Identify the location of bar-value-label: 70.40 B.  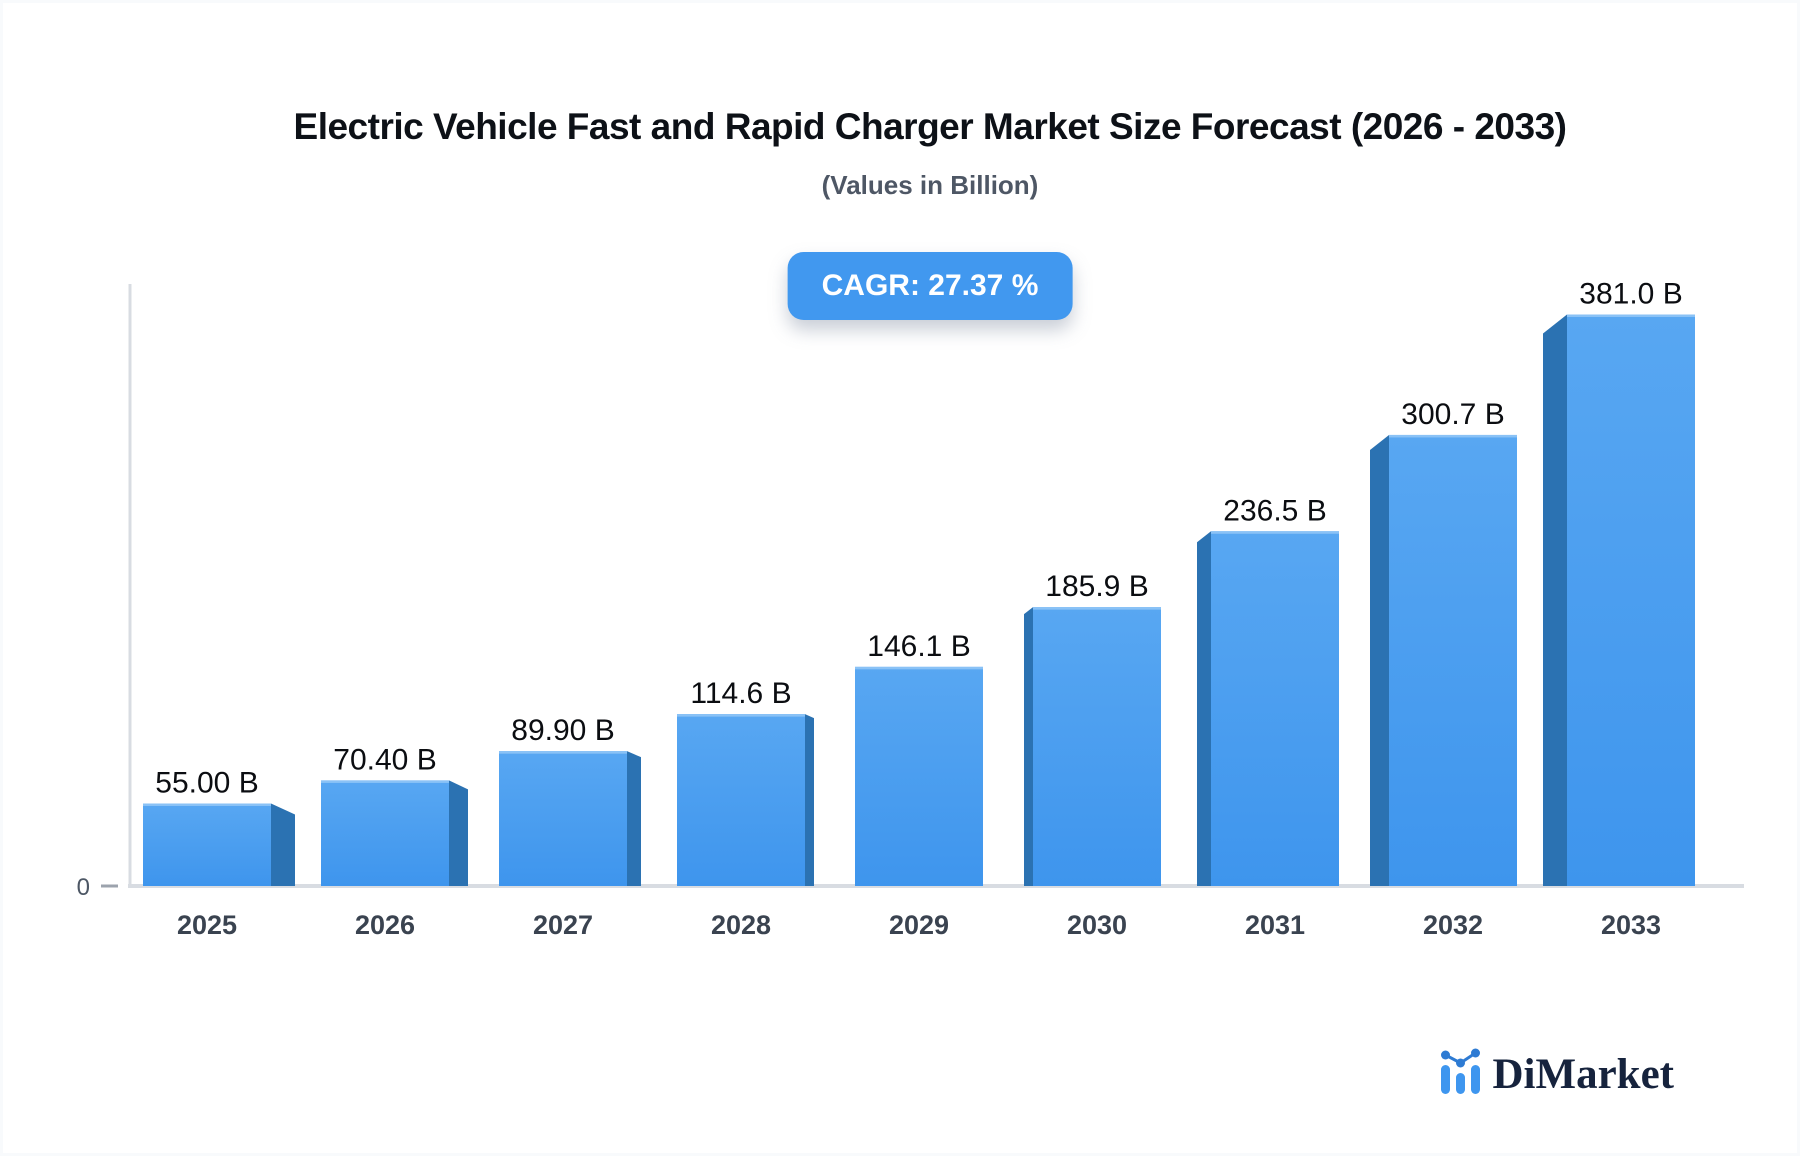
(384, 759).